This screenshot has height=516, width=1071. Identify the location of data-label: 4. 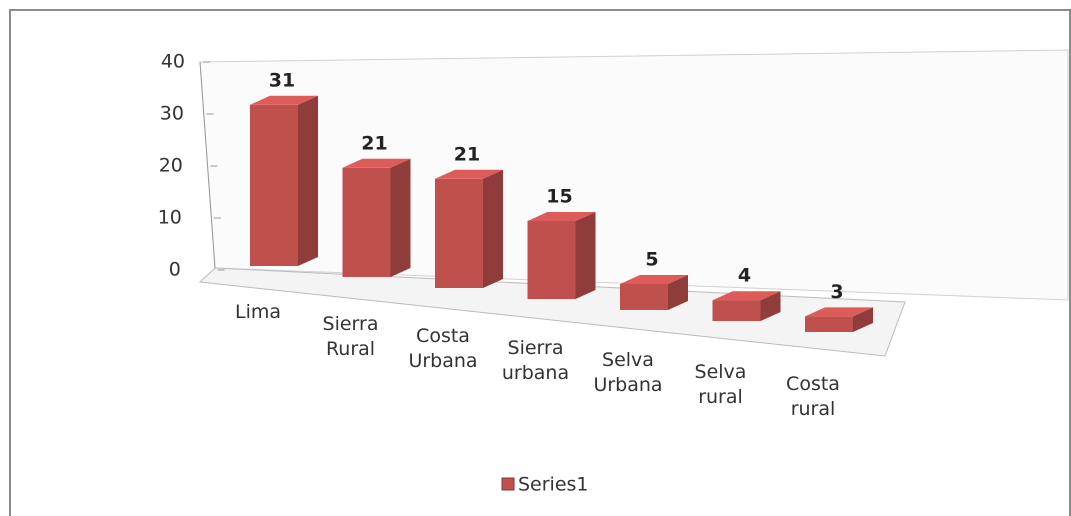
(744, 276).